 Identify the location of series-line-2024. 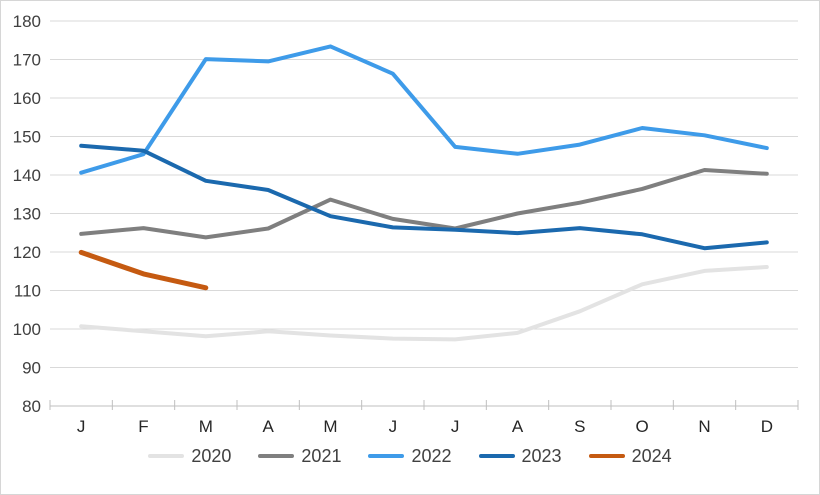
(143, 270).